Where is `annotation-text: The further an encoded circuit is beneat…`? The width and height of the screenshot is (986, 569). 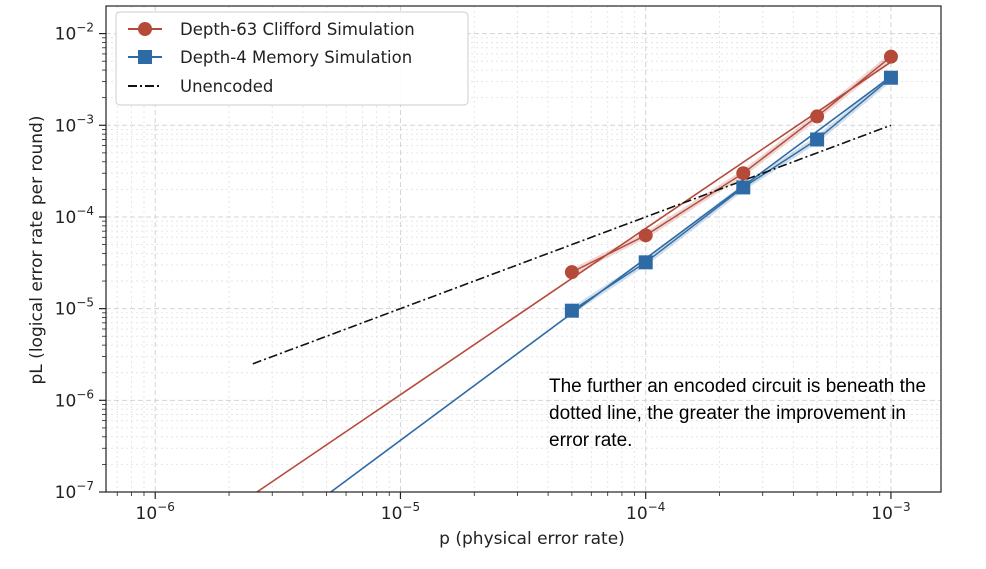 annotation-text: The further an encoded circuit is beneat… is located at coordinates (738, 413).